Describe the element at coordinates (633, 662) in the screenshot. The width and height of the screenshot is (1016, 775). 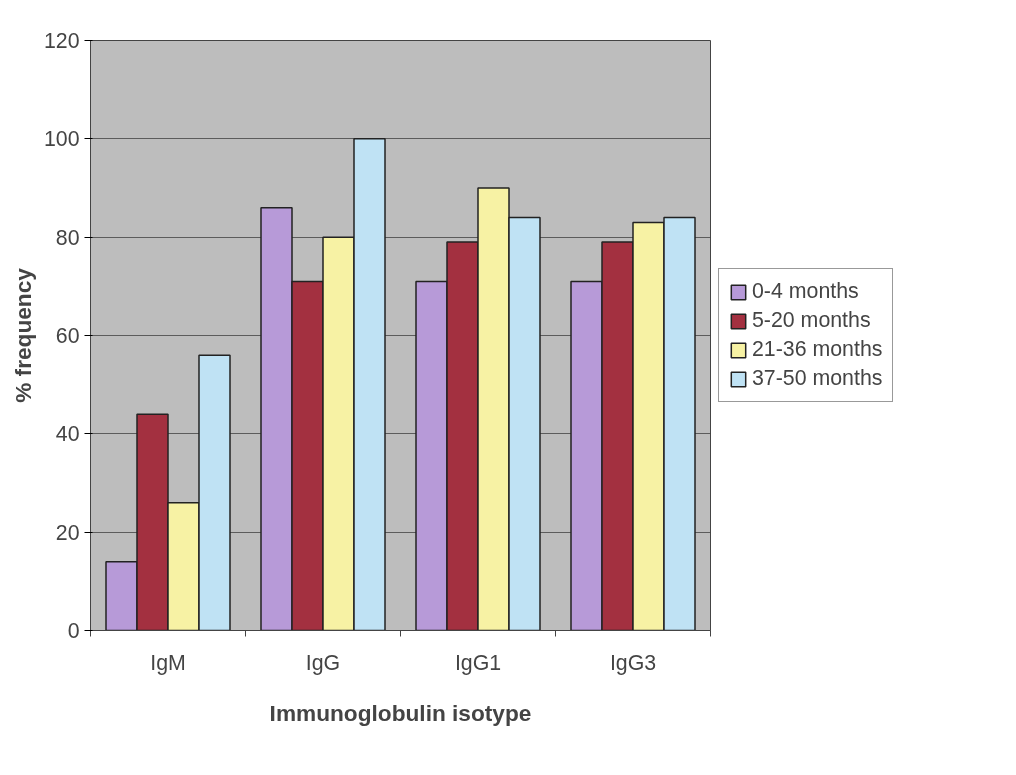
I see `x-tick-label: IgG3` at that location.